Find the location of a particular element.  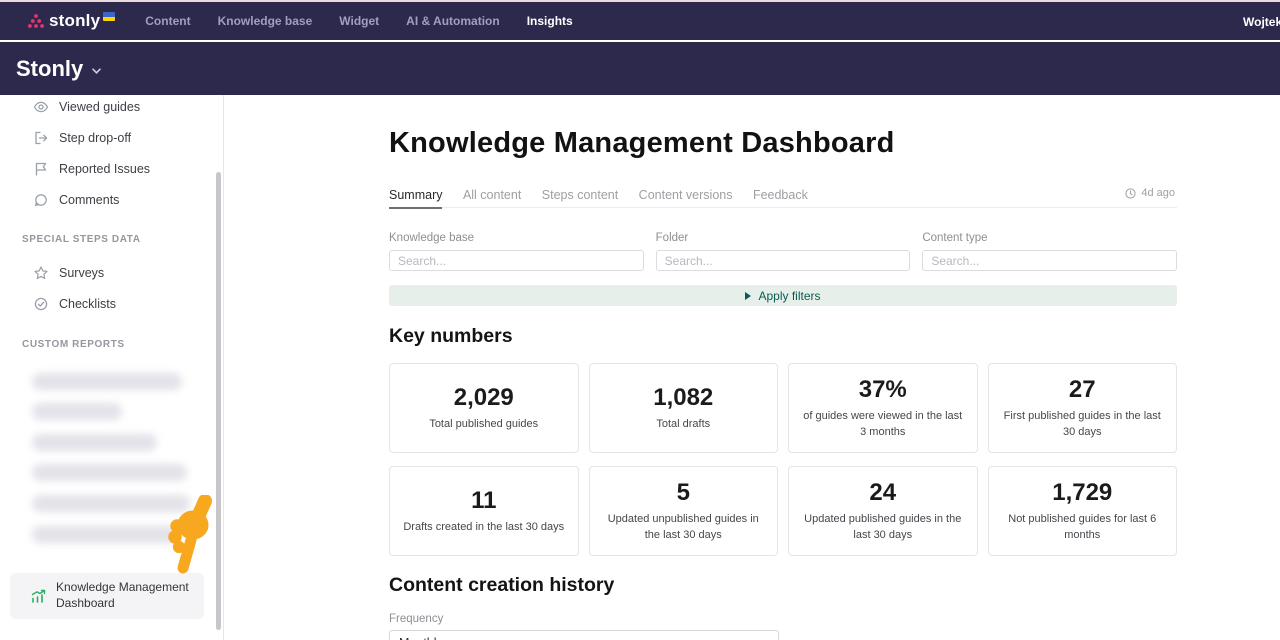

sidebar-item-label: Checklists is located at coordinates (87, 304).